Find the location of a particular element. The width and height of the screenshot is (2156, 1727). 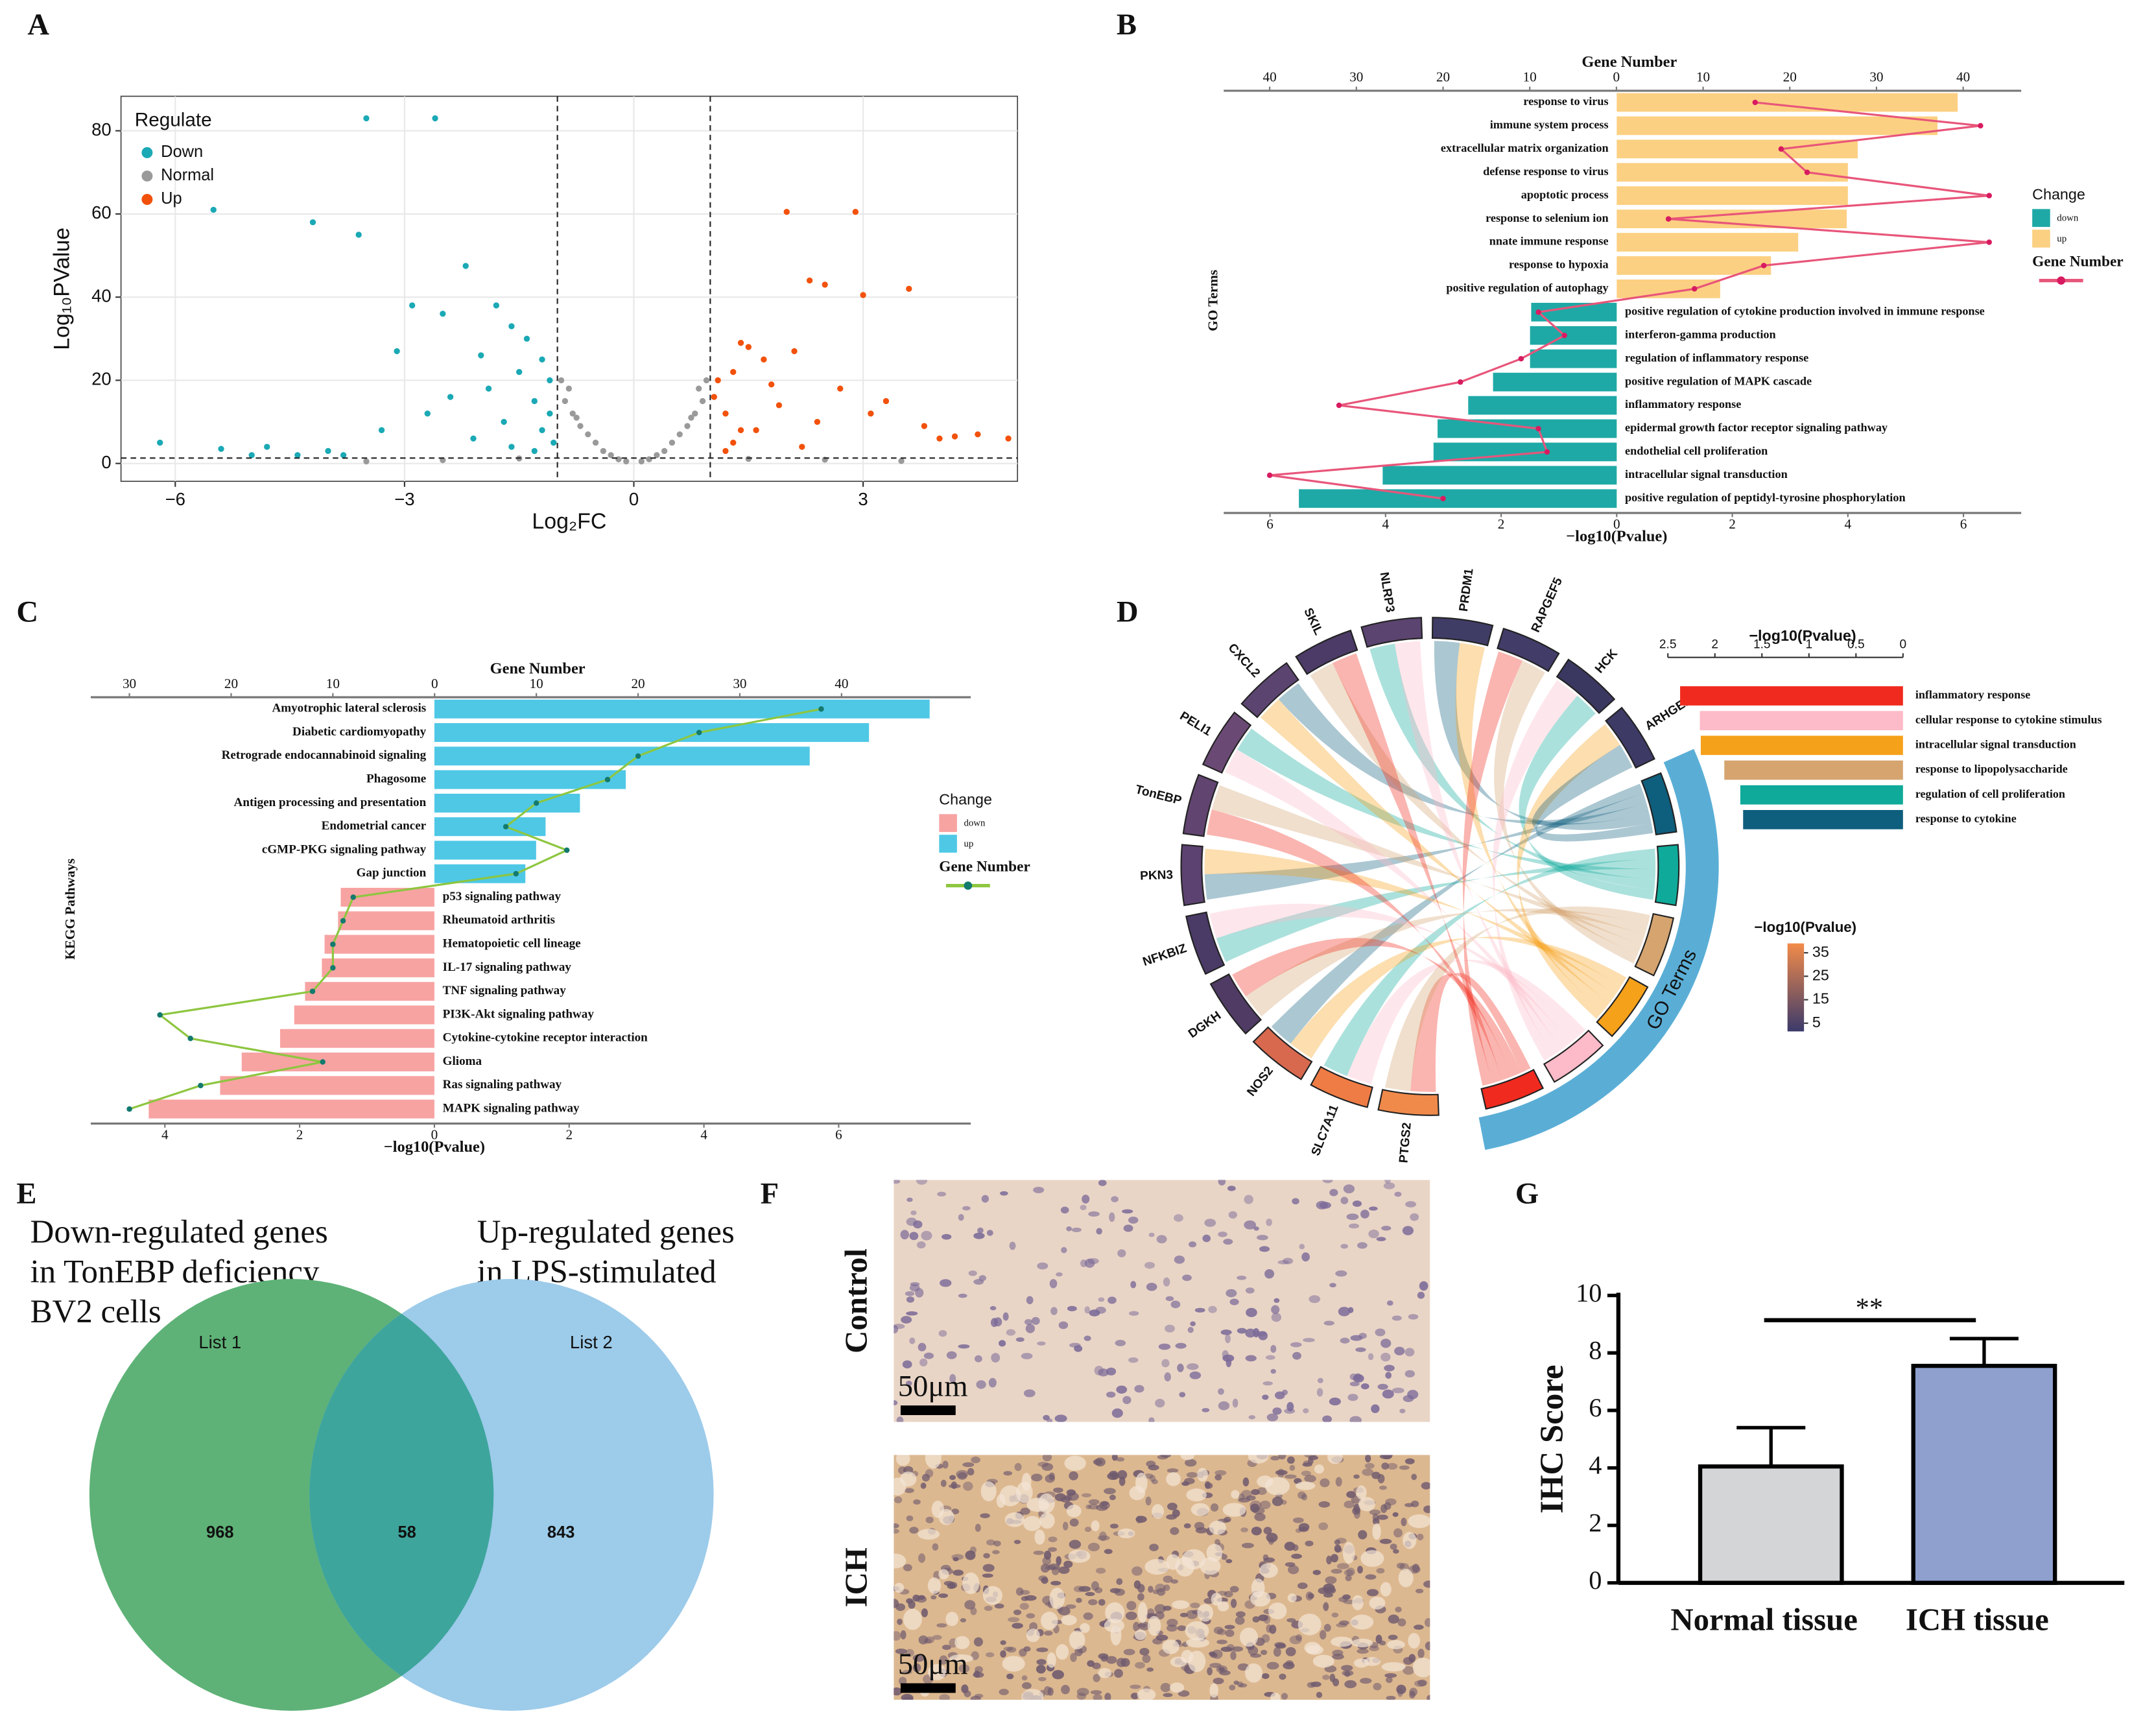

legend-dot is located at coordinates (968, 885).